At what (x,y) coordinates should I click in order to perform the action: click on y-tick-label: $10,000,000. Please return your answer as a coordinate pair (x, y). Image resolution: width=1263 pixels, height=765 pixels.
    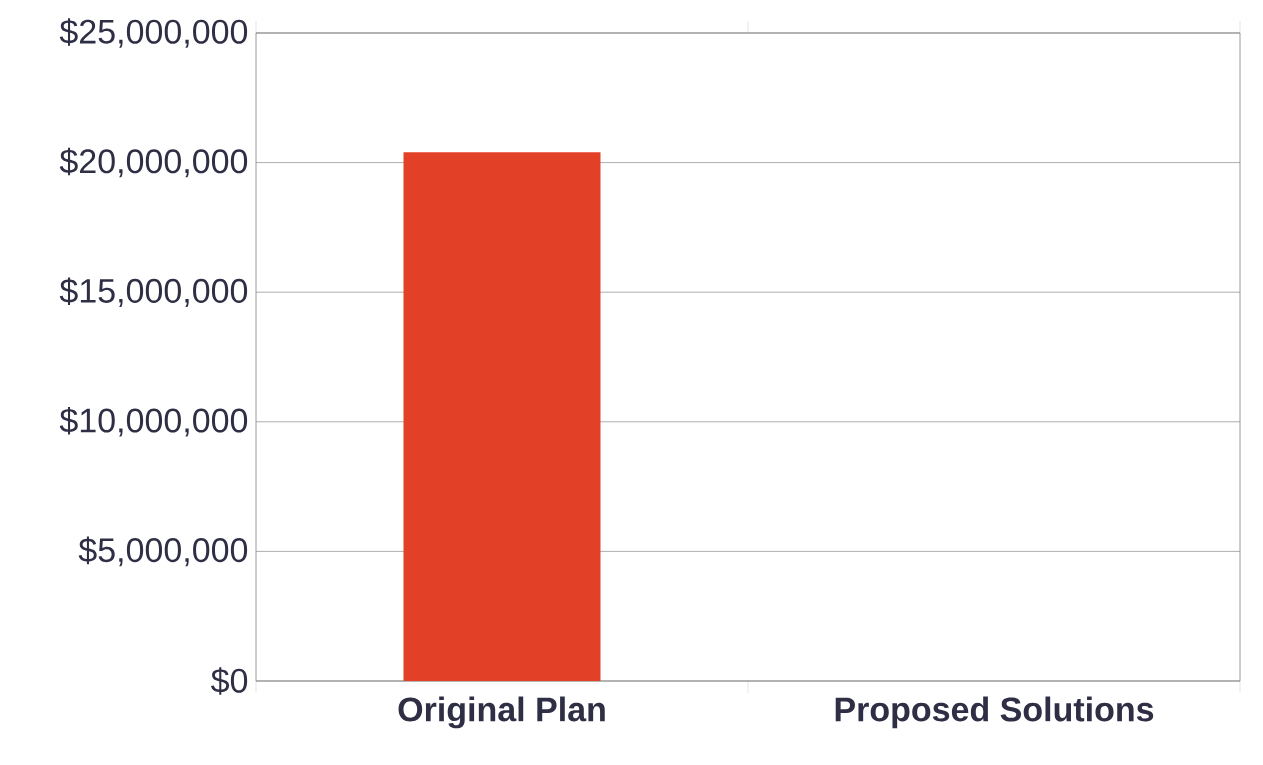
    Looking at the image, I should click on (153, 422).